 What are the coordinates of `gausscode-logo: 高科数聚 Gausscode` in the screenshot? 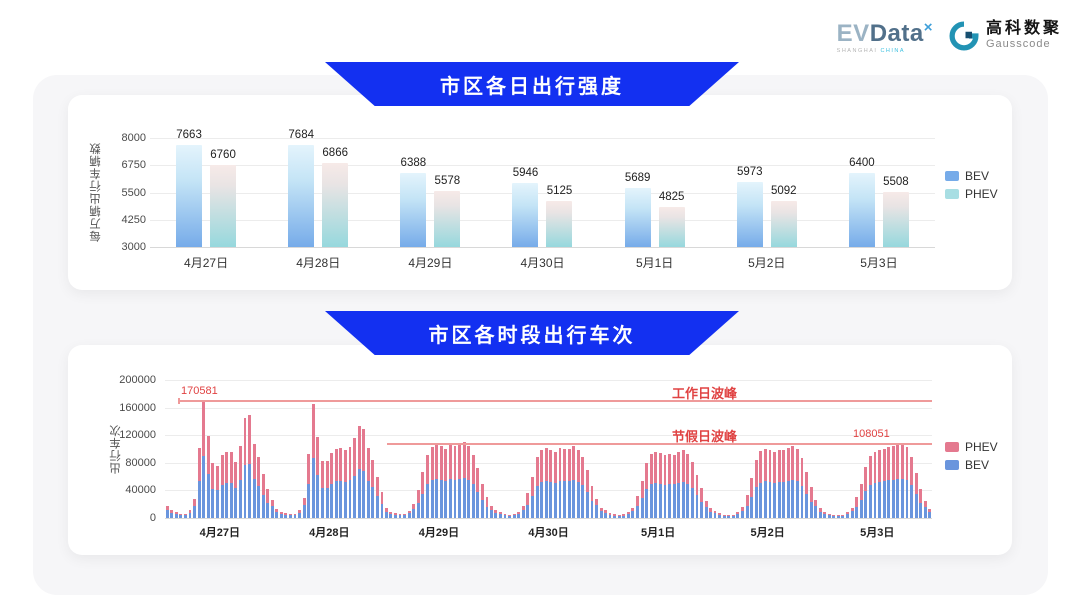 It's located at (1005, 35).